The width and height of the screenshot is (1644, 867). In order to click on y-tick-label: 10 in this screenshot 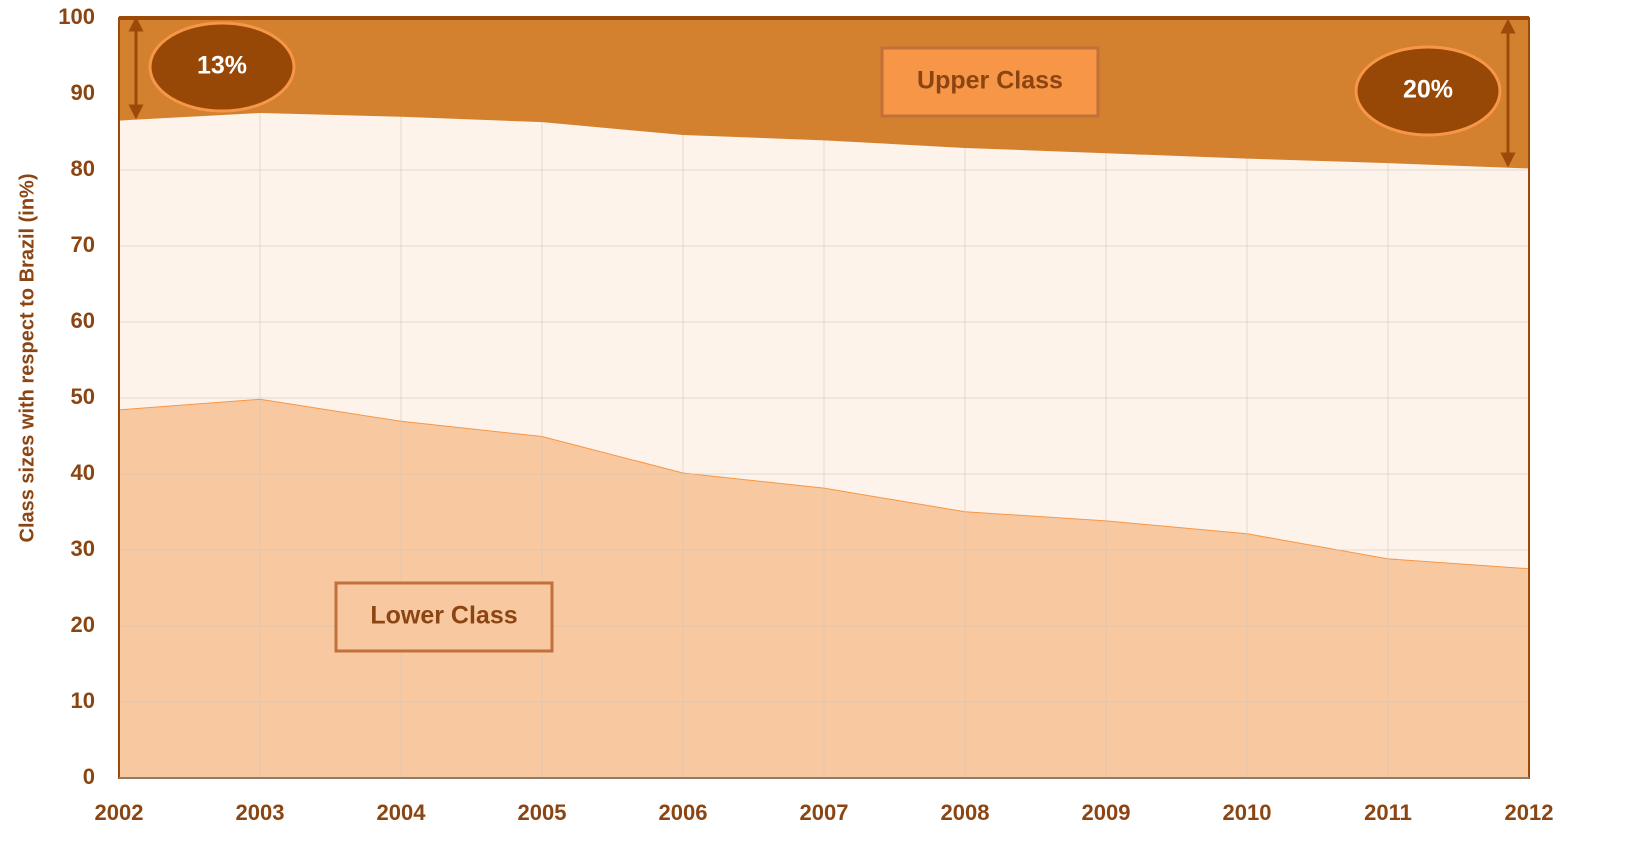, I will do `click(83, 700)`.